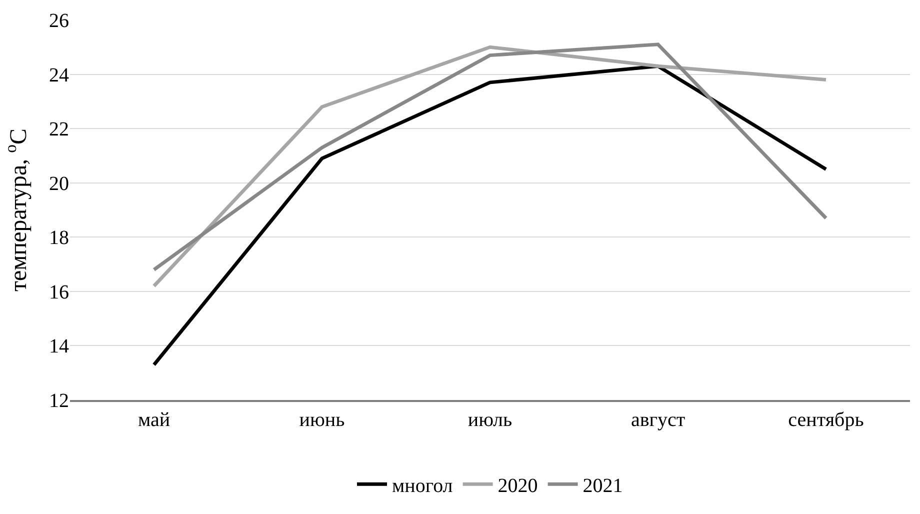  Describe the element at coordinates (59, 183) in the screenshot. I see `y-tick-label: 20` at that location.